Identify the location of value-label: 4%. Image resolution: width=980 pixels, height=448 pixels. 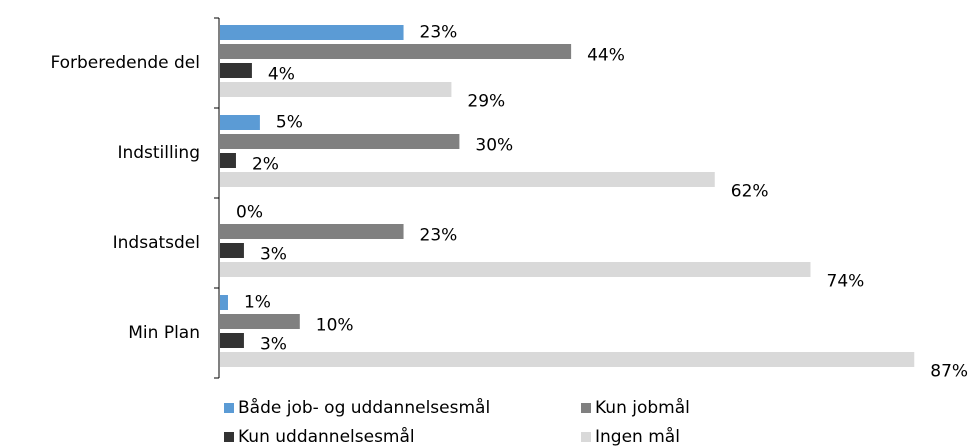
(281, 75).